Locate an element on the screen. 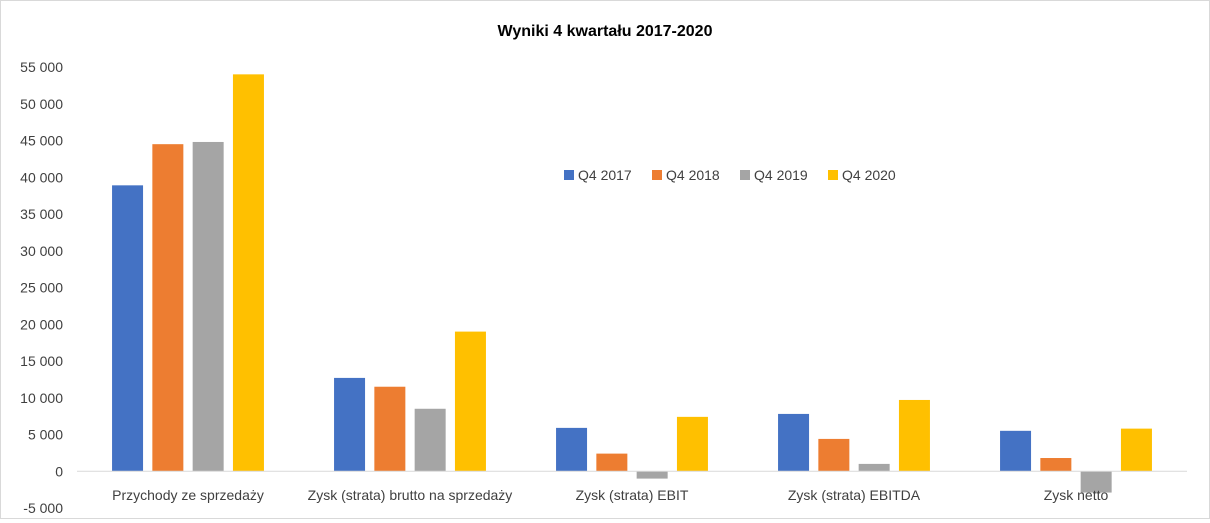  y-tick-label: 25 000 is located at coordinates (41, 288).